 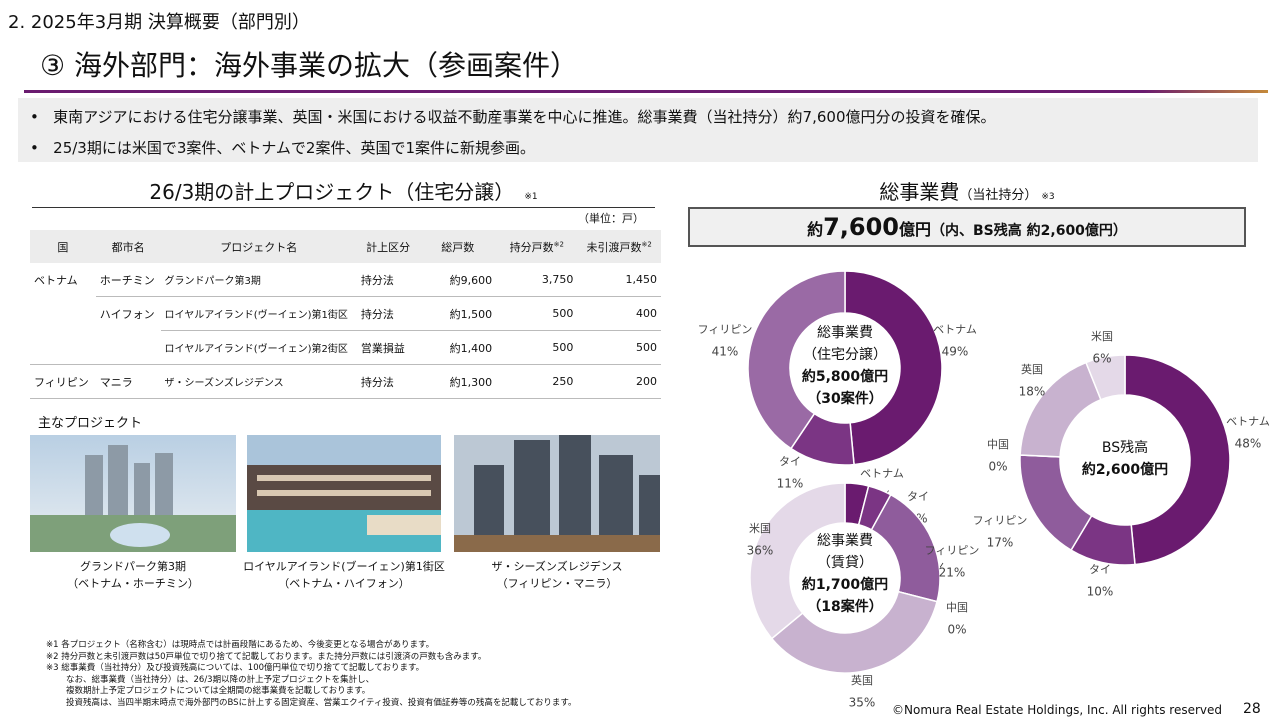 What do you see at coordinates (1100, 592) in the screenshot?
I see `segment-value: 10%` at bounding box center [1100, 592].